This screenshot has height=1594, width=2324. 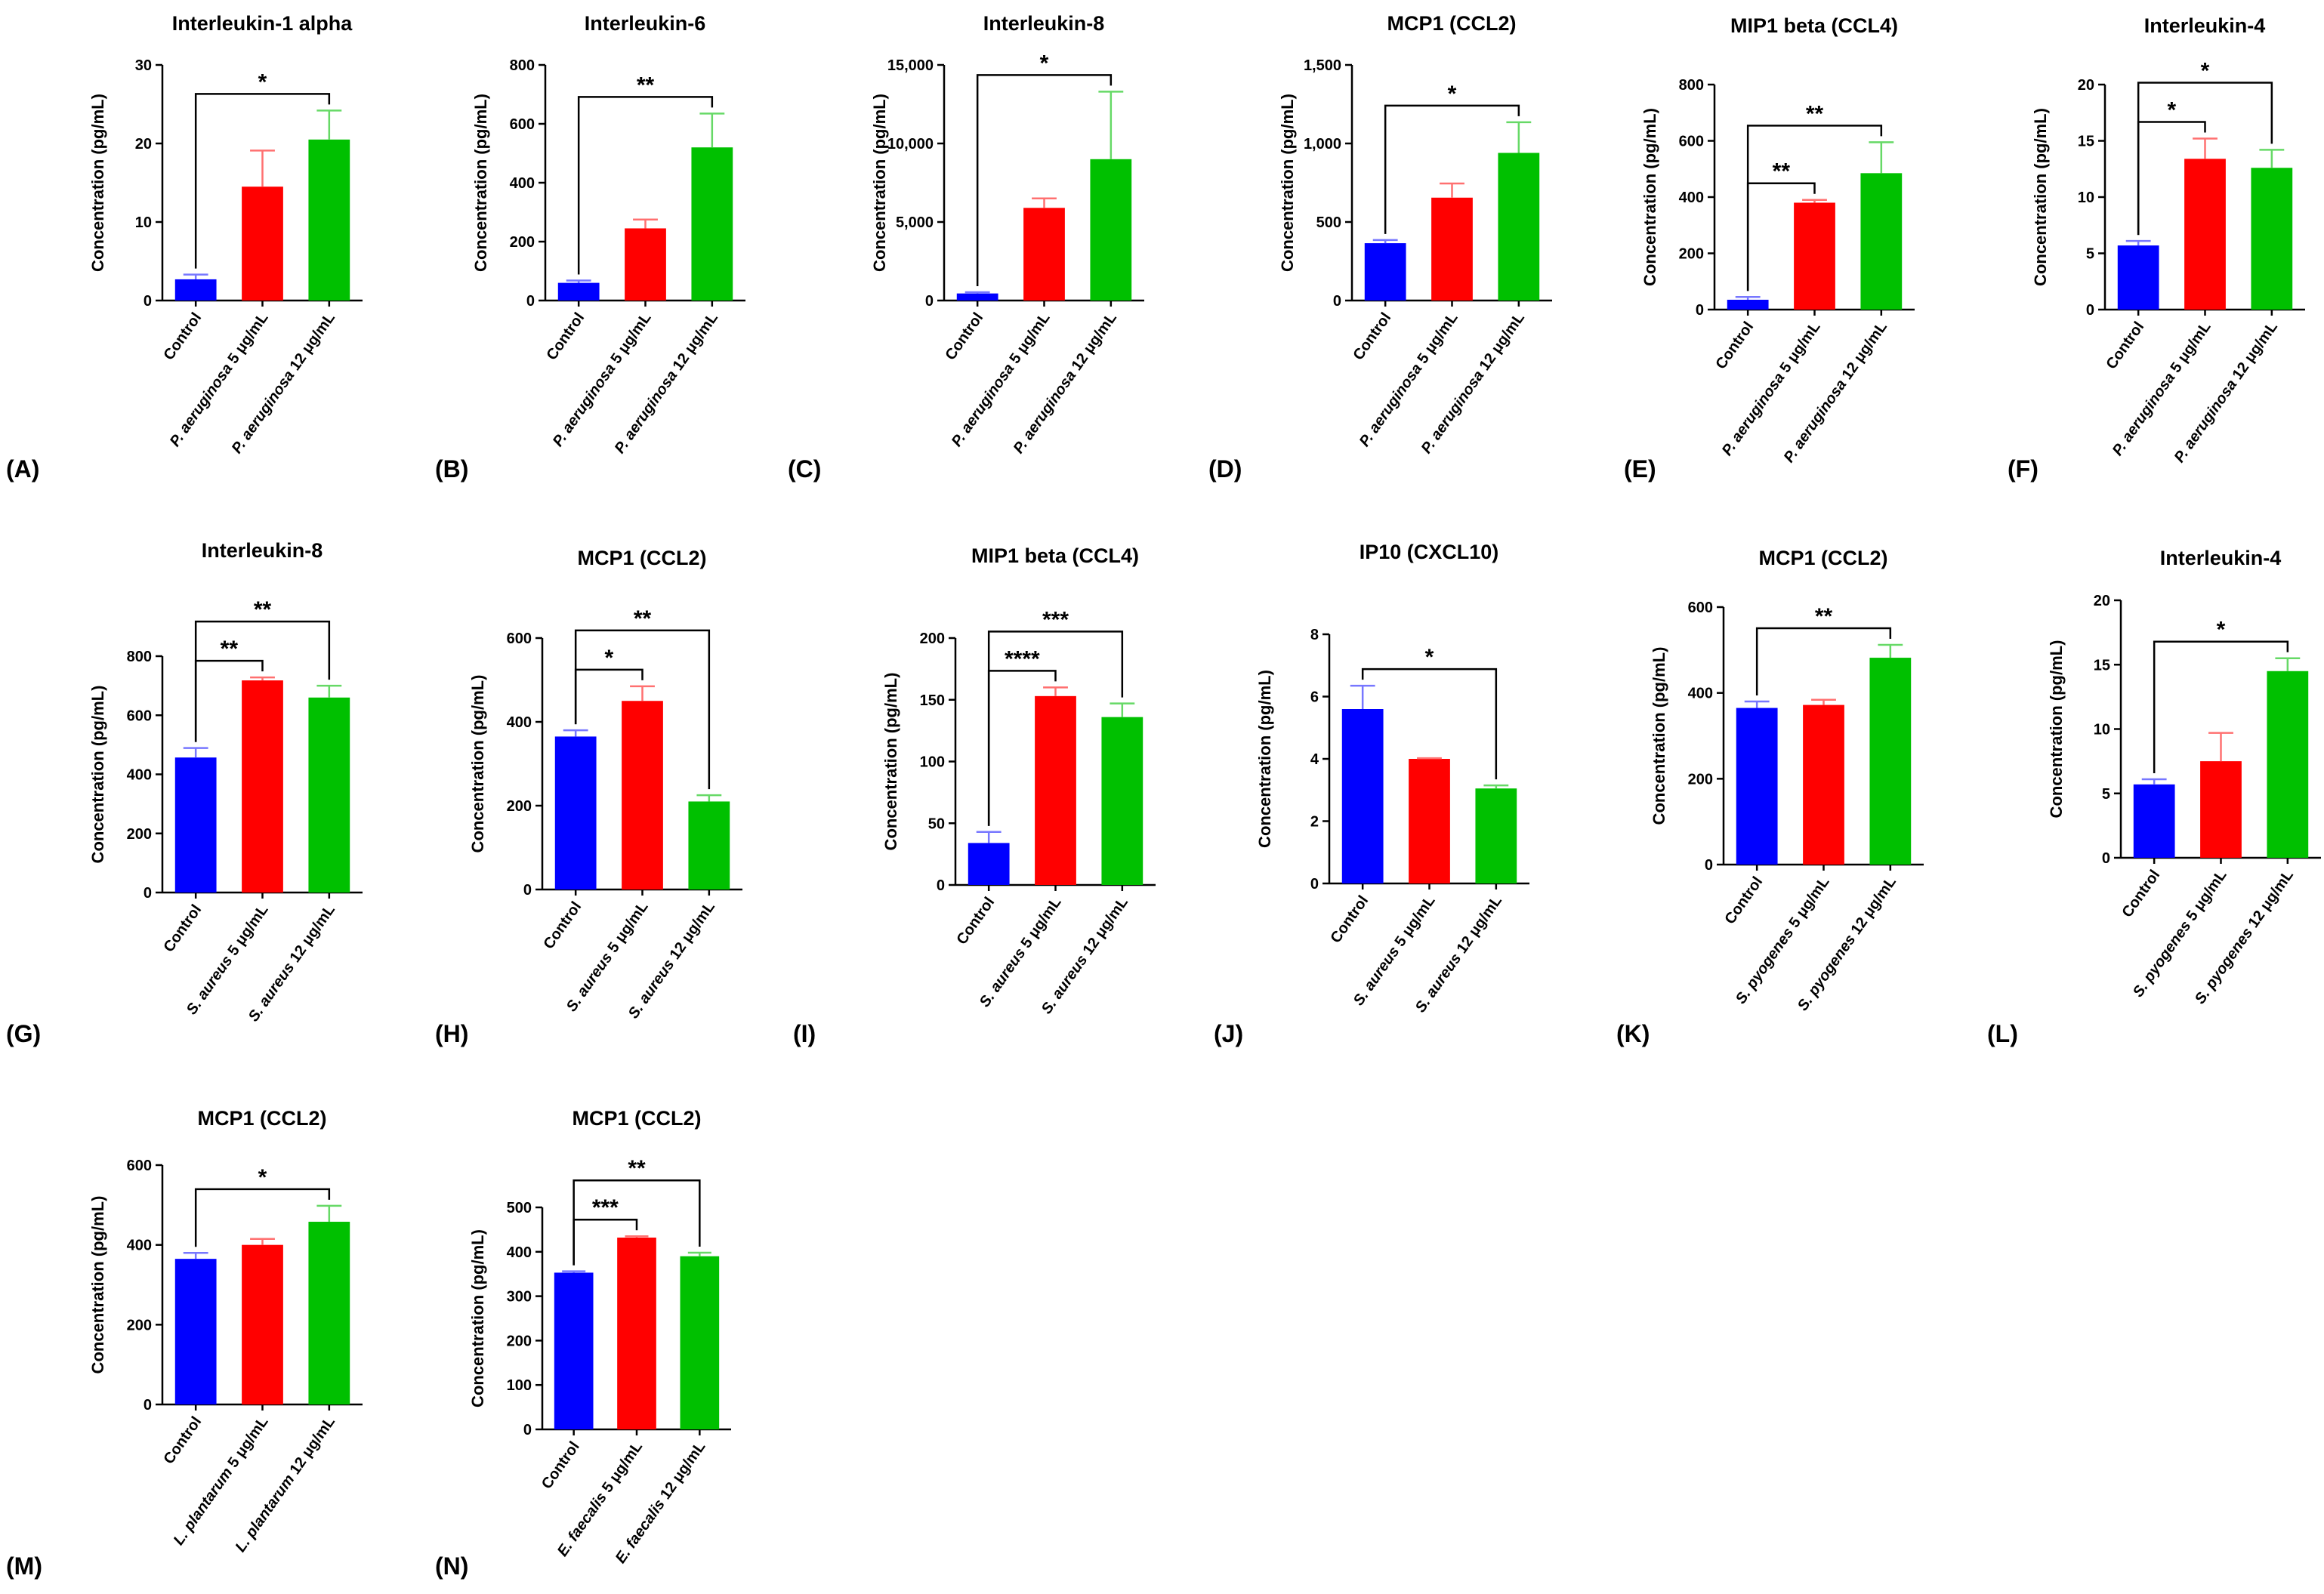 What do you see at coordinates (1323, 65) in the screenshot?
I see `y-tick-label: 1,500` at bounding box center [1323, 65].